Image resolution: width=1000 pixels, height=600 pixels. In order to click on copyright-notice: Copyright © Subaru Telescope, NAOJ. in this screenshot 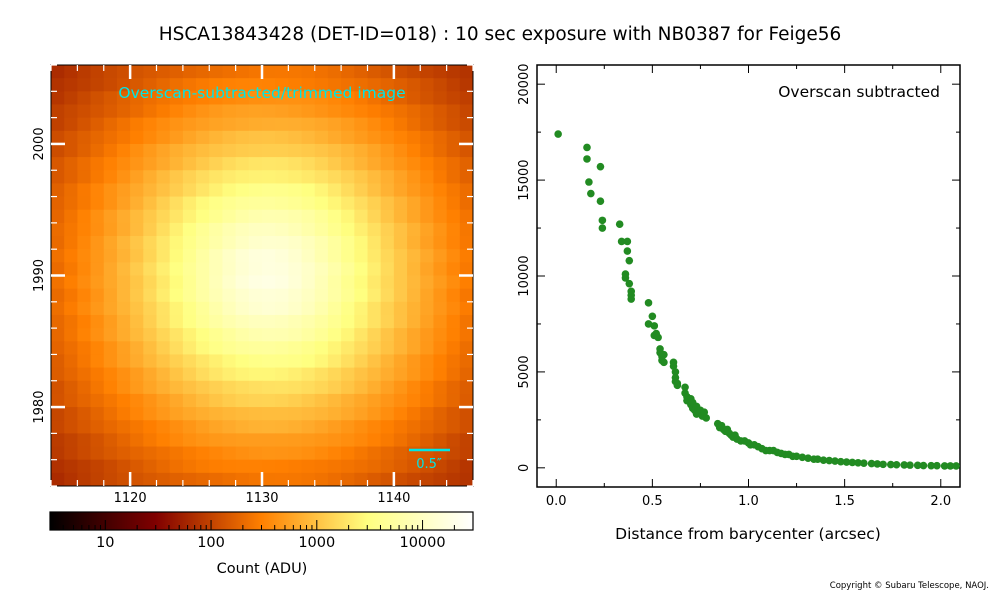, I will do `click(909, 586)`.